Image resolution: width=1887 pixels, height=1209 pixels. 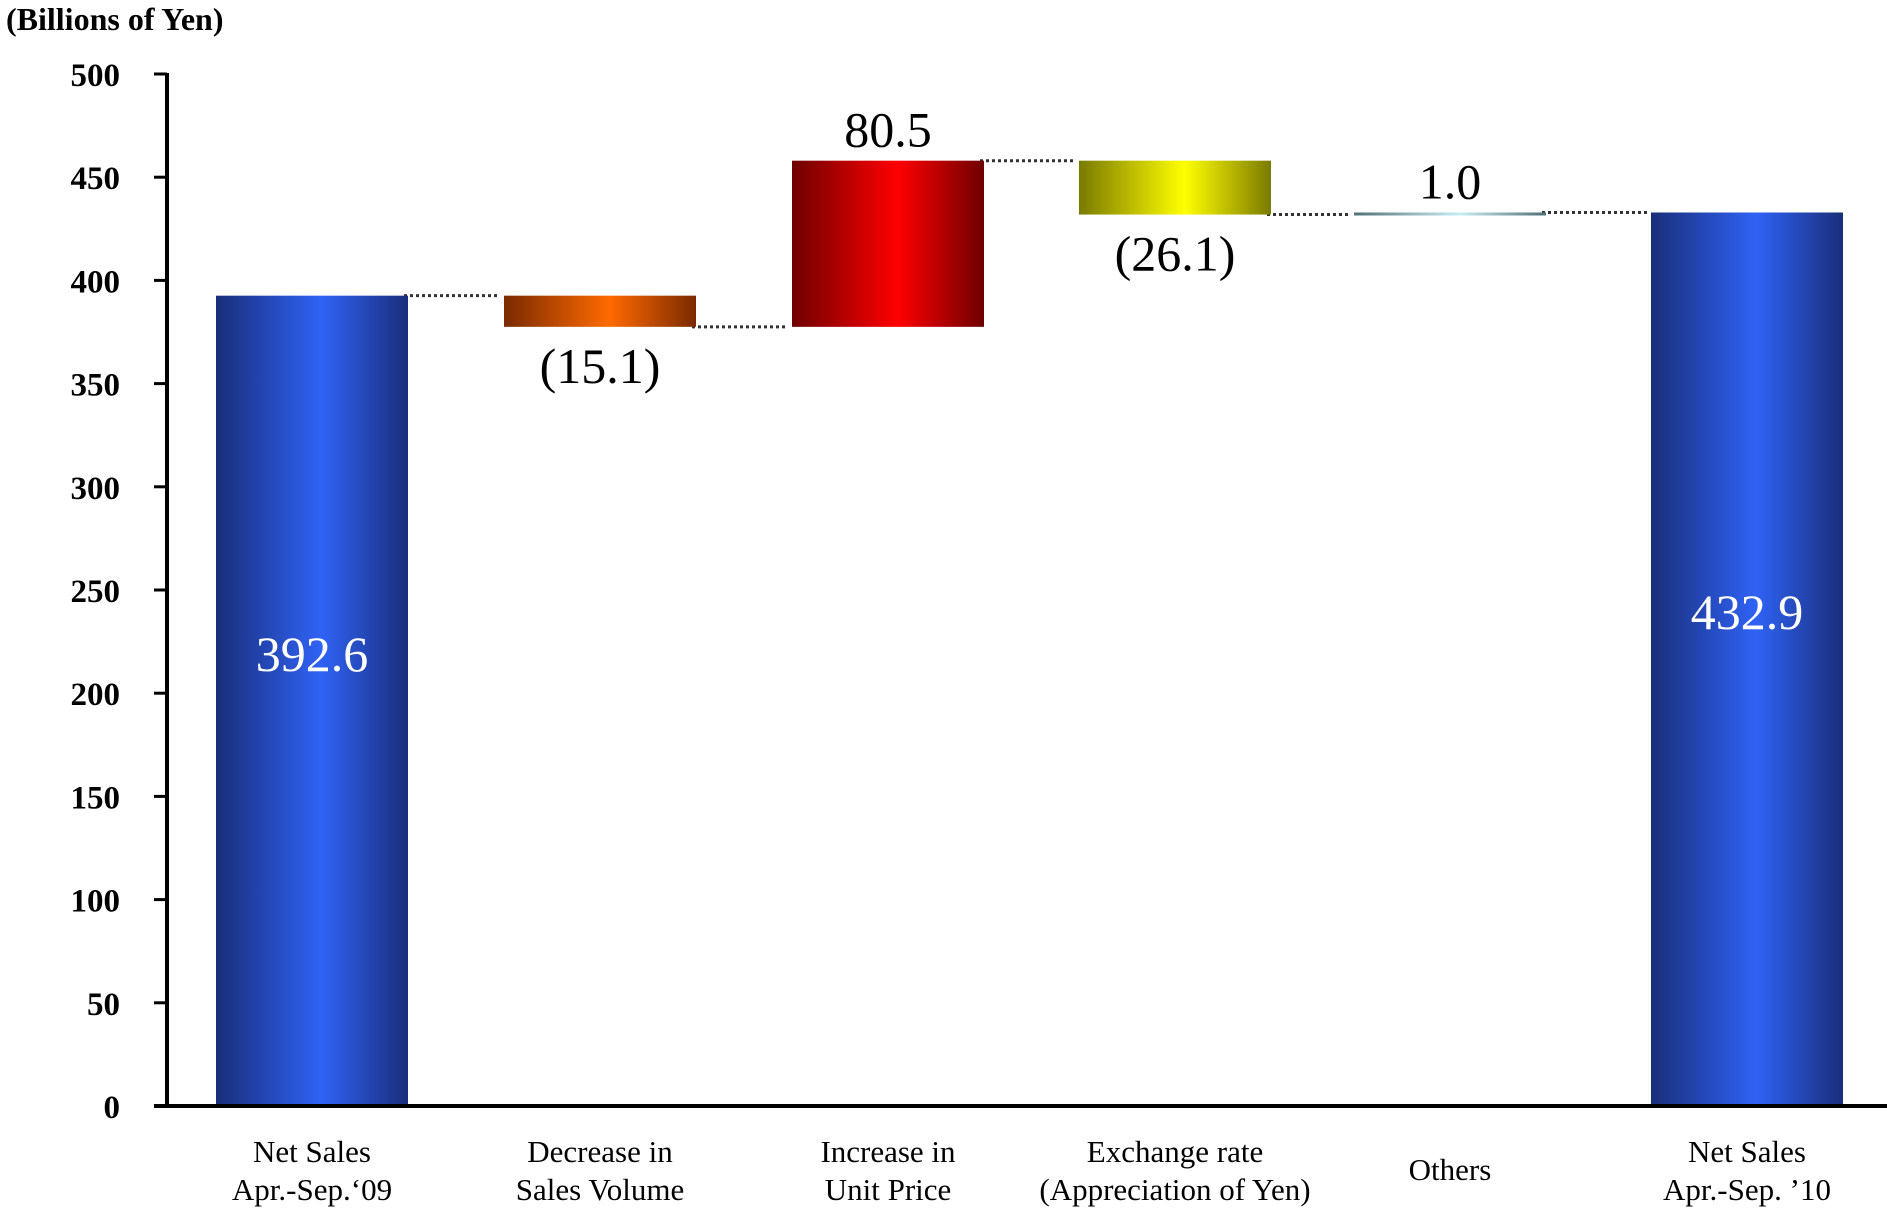 What do you see at coordinates (888, 1151) in the screenshot?
I see `category-label-line: Increase in` at bounding box center [888, 1151].